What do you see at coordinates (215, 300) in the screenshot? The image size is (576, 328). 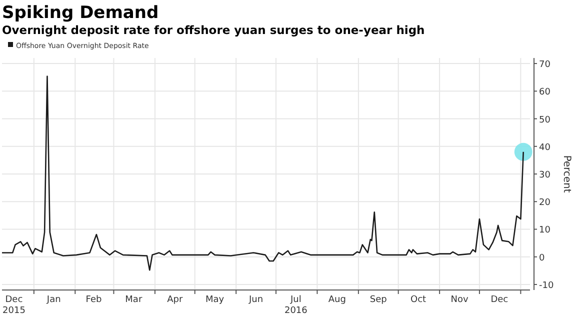 I see `x-tick-label: May` at bounding box center [215, 300].